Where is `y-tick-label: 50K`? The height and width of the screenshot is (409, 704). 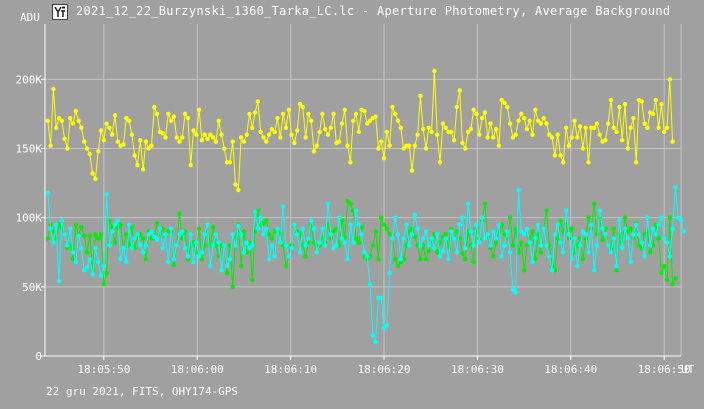
y-tick-label: 50K is located at coordinates (32, 287).